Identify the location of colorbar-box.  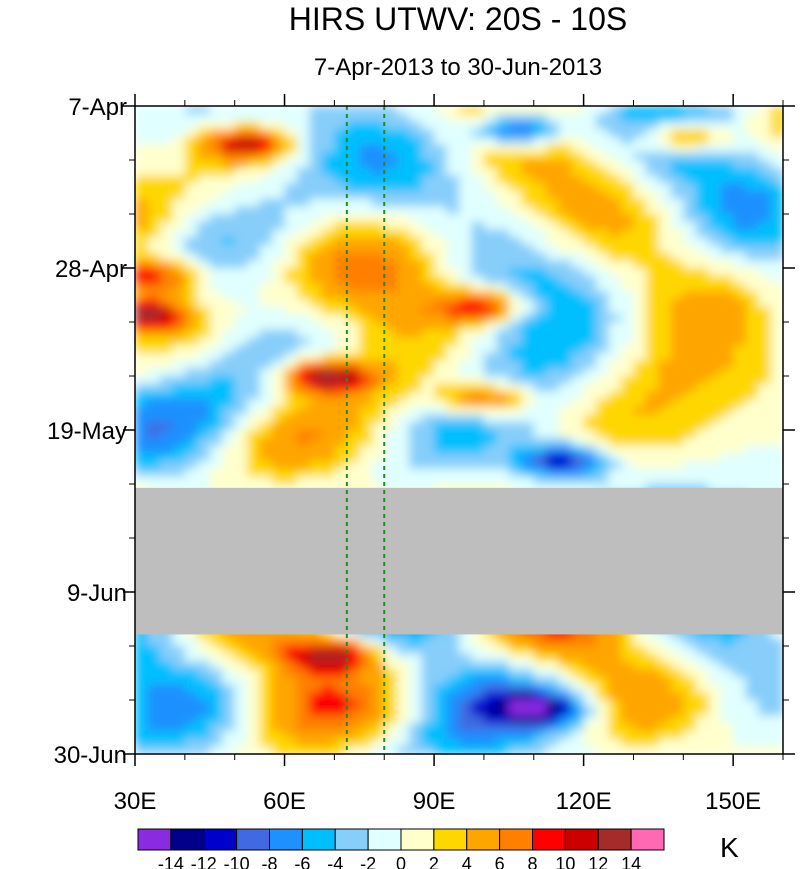
(516, 839).